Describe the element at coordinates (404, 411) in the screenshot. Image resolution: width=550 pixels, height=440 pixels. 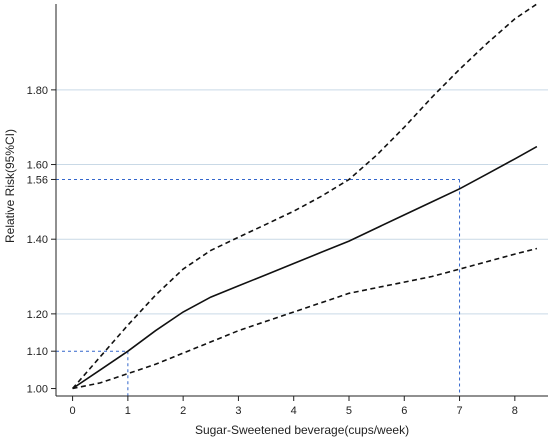
I see `x-tick-label: 6` at that location.